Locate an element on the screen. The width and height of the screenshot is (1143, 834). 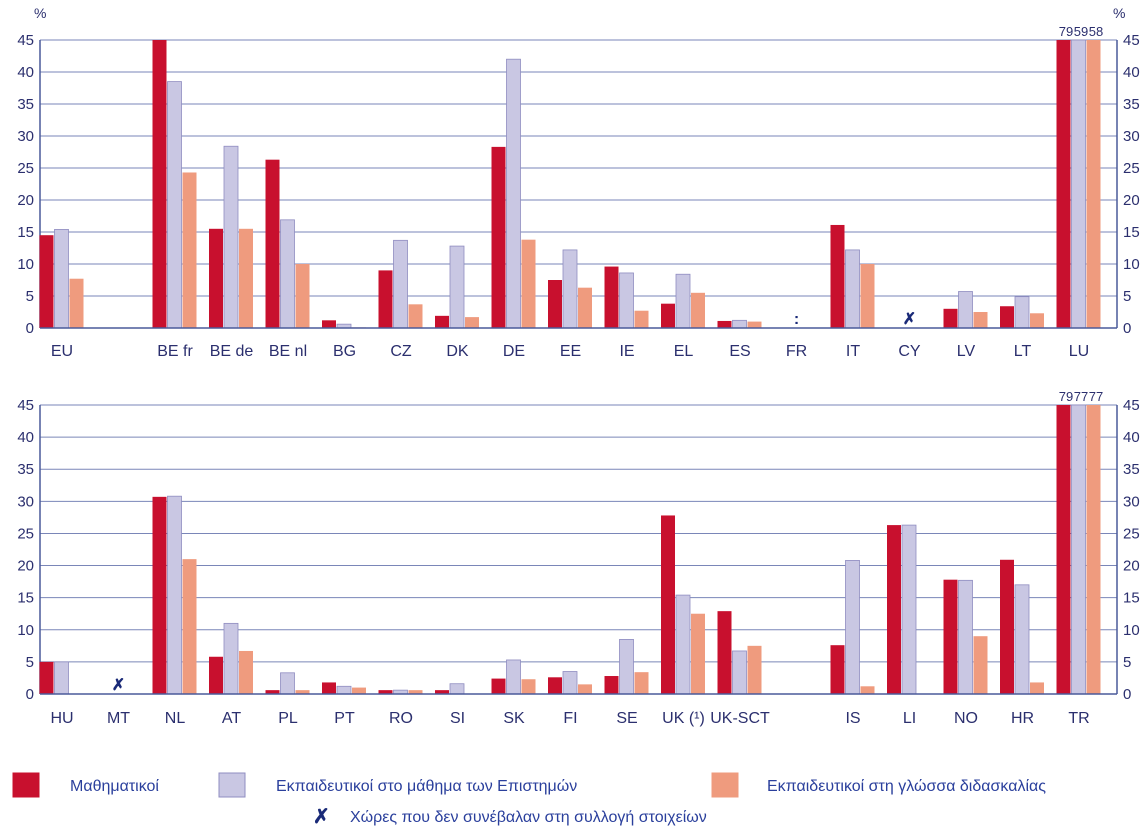
overflow-value-label: 59 is located at coordinates (1081, 31).